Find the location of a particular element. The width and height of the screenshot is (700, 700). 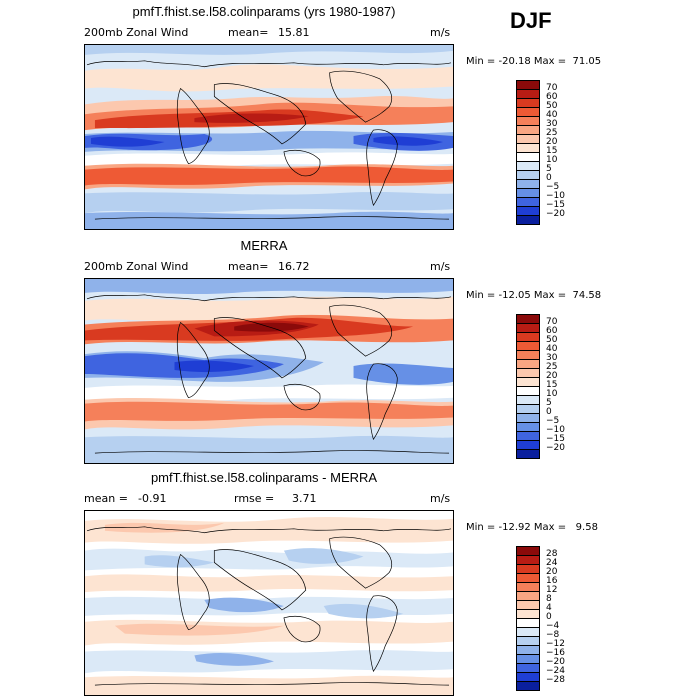

colorbar-tick-label: −8 is located at coordinates (553, 635).